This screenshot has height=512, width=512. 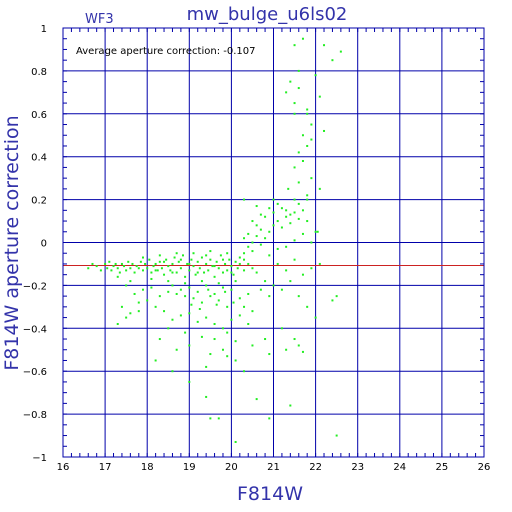 I want to click on y-tick-label: −0.4, so click(x=35, y=329).